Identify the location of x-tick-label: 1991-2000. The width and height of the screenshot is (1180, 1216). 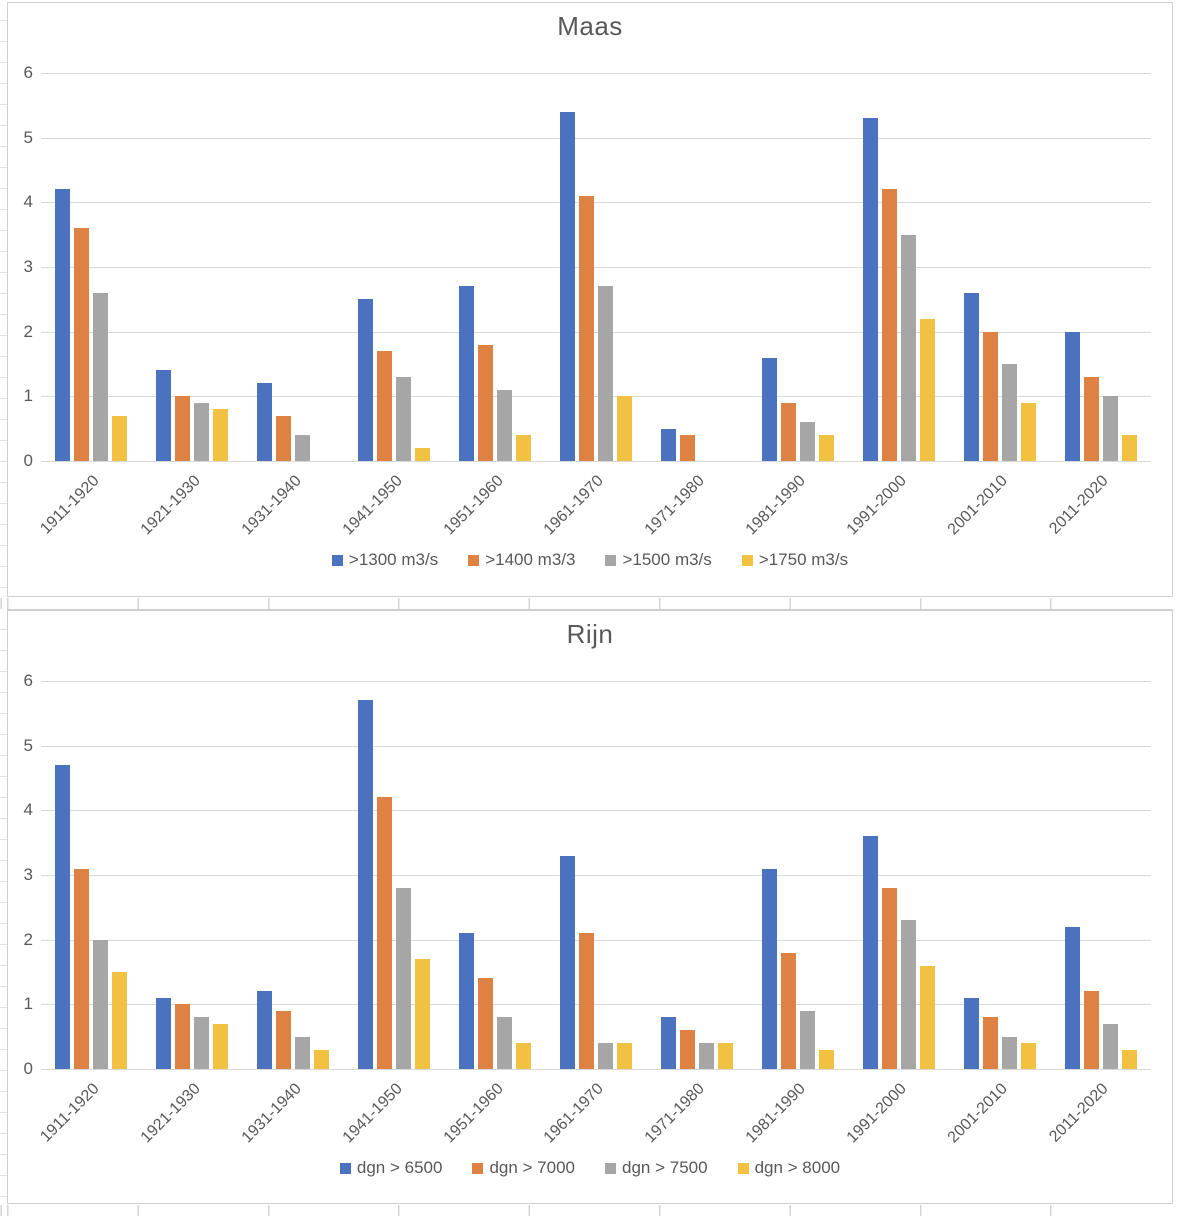
(877, 505).